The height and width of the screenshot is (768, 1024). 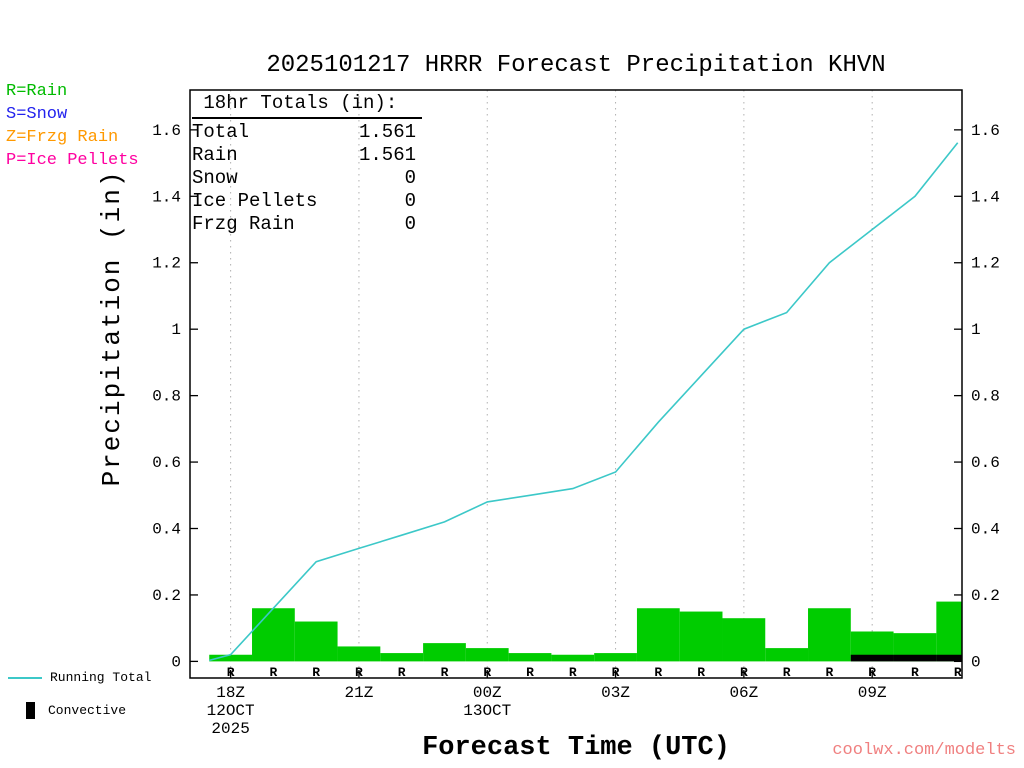 What do you see at coordinates (101, 677) in the screenshot?
I see `legend-running-total-label: Running Total` at bounding box center [101, 677].